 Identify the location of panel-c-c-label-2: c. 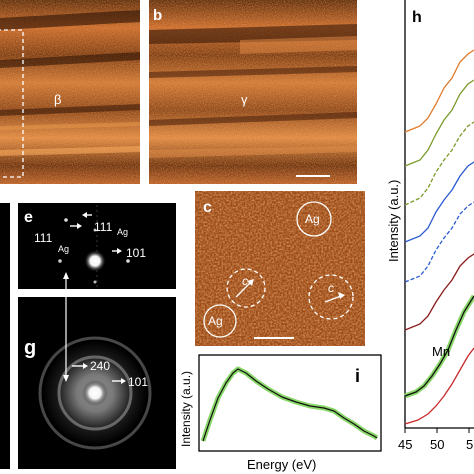
(331, 288).